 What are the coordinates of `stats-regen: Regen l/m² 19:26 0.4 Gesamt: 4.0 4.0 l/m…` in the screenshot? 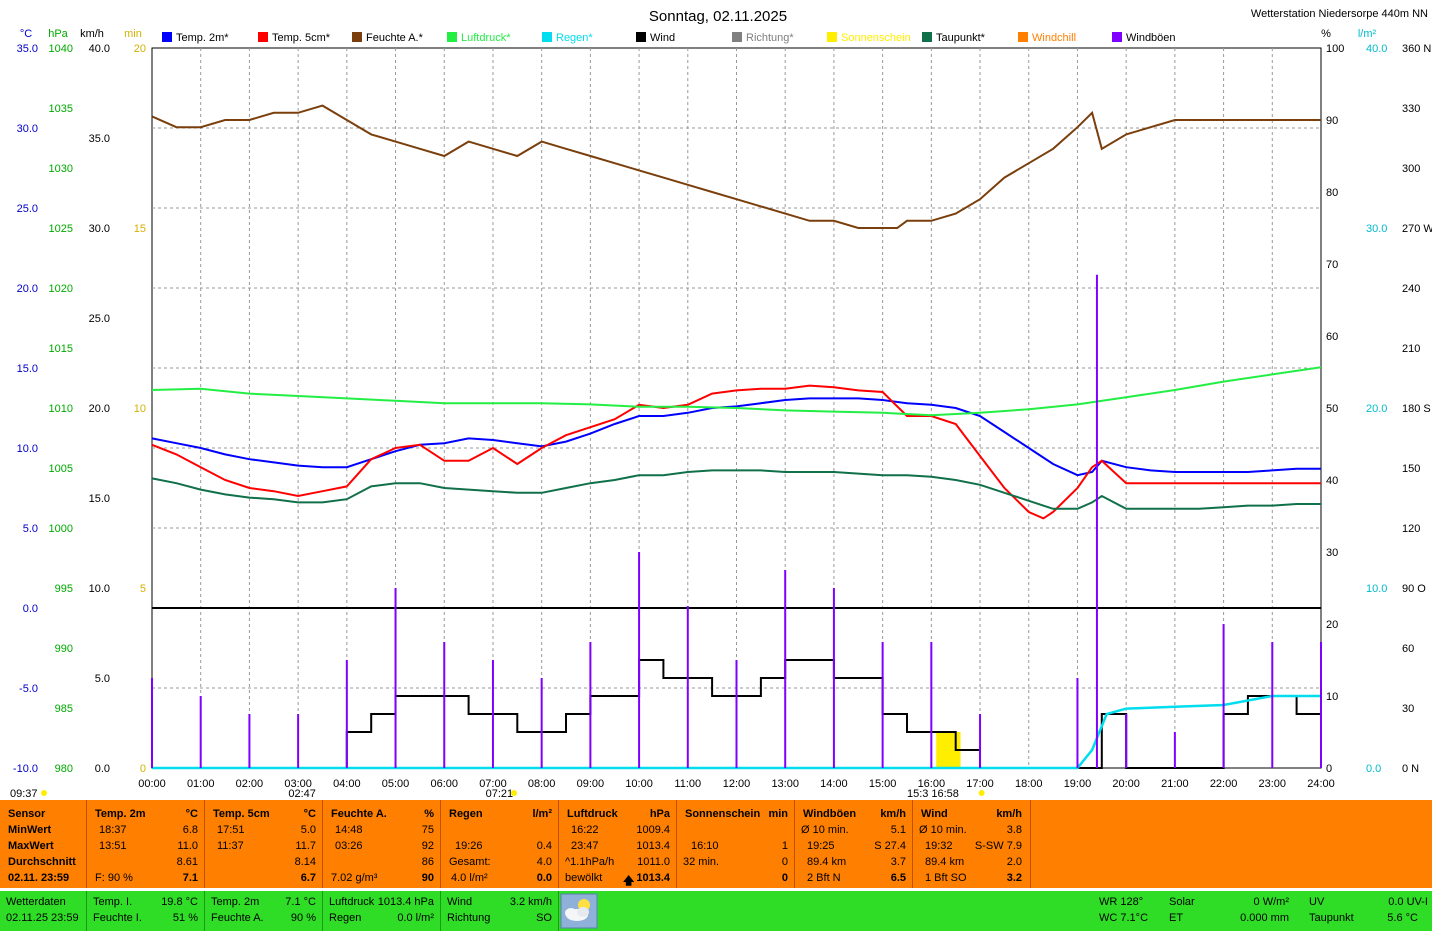 It's located at (500, 844).